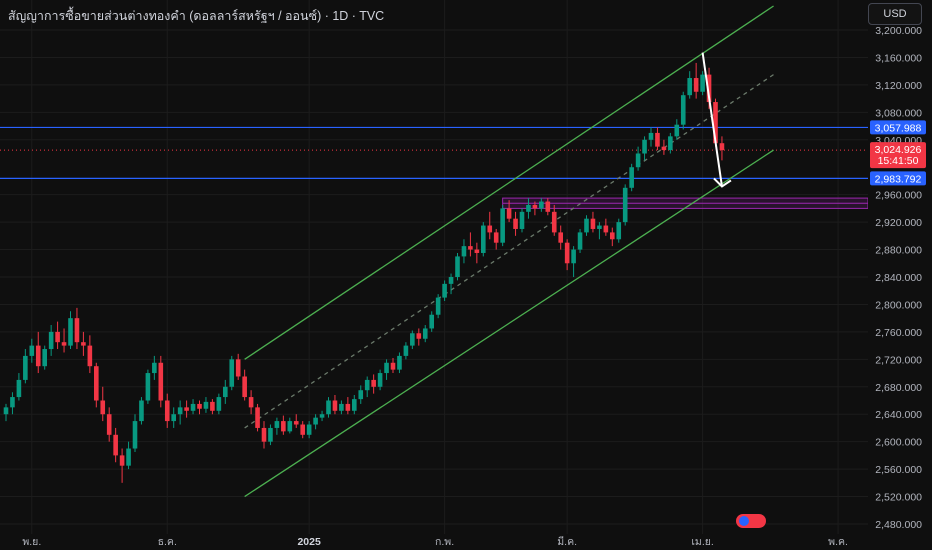 The width and height of the screenshot is (932, 550). Describe the element at coordinates (898, 415) in the screenshot. I see `y-tick-label: 2,640.000` at that location.